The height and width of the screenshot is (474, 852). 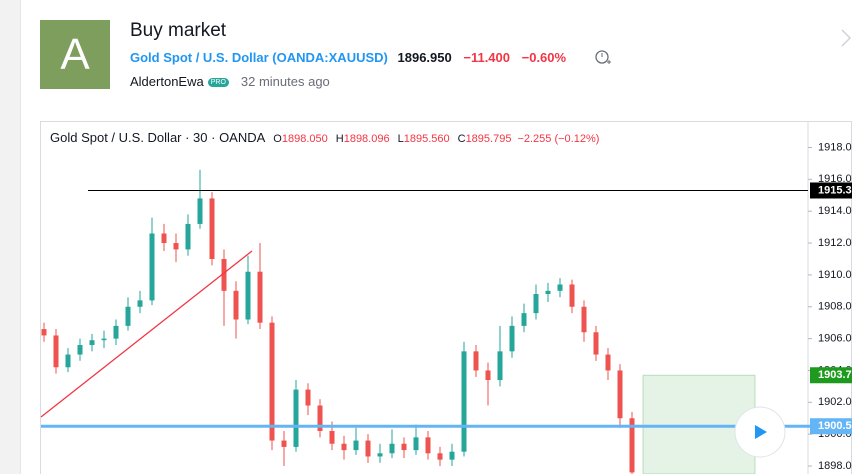 I want to click on time: 32 minutes ago, so click(x=285, y=81).